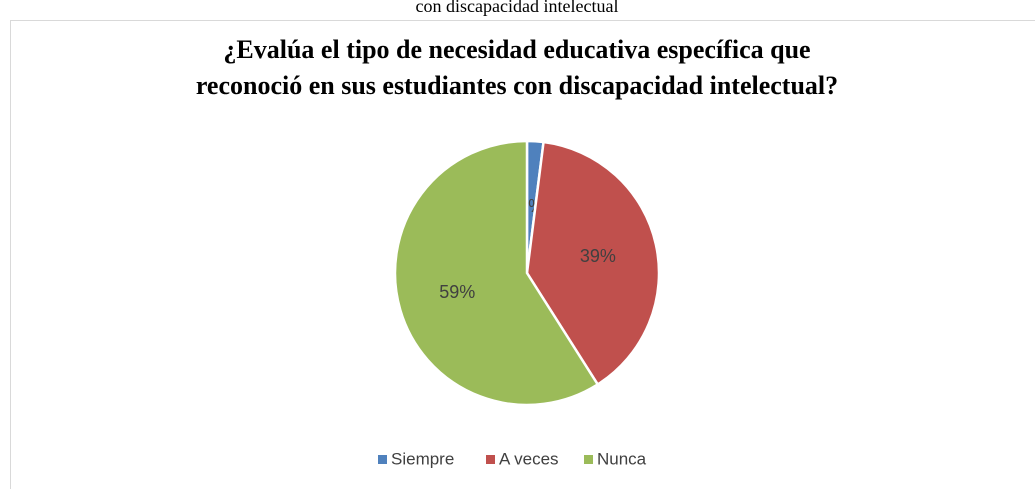  I want to click on caption: con discapacidad intelectual, so click(517, 8).